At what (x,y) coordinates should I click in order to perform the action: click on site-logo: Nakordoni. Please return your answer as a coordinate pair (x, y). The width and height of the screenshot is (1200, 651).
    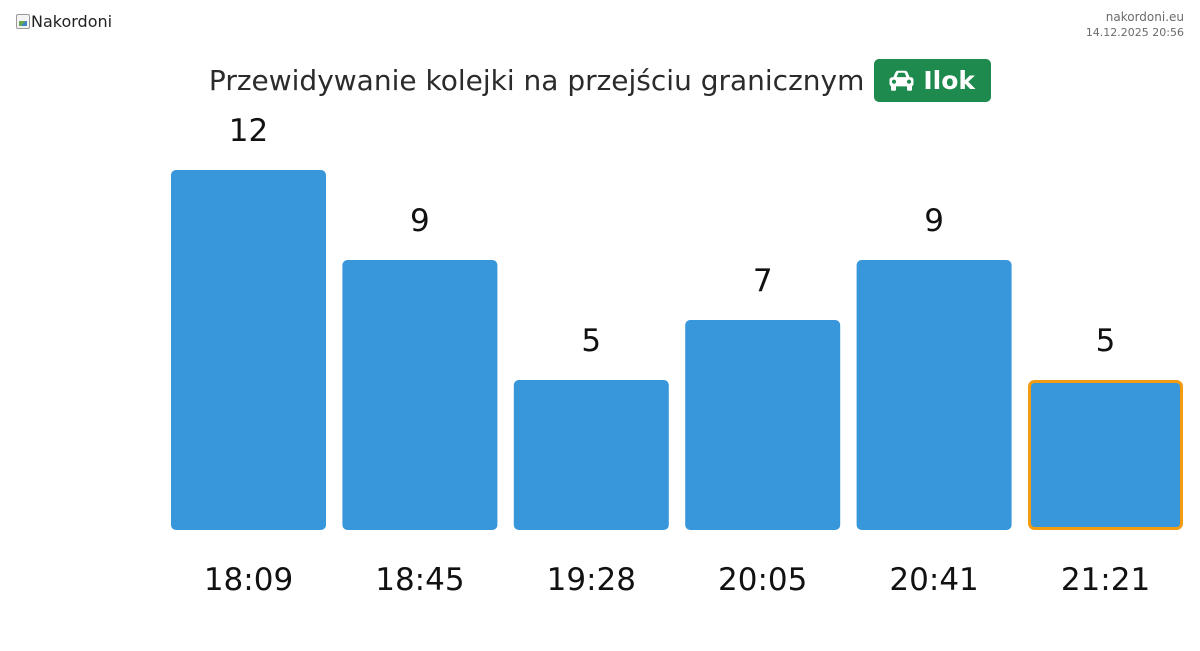
    Looking at the image, I should click on (64, 21).